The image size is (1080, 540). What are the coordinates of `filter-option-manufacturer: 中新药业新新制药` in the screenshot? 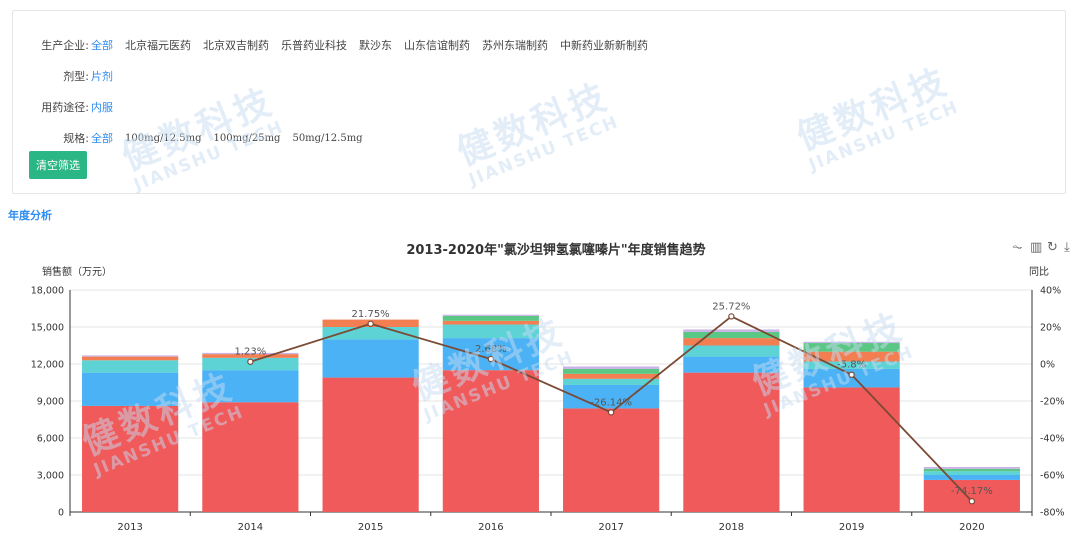 It's located at (604, 45).